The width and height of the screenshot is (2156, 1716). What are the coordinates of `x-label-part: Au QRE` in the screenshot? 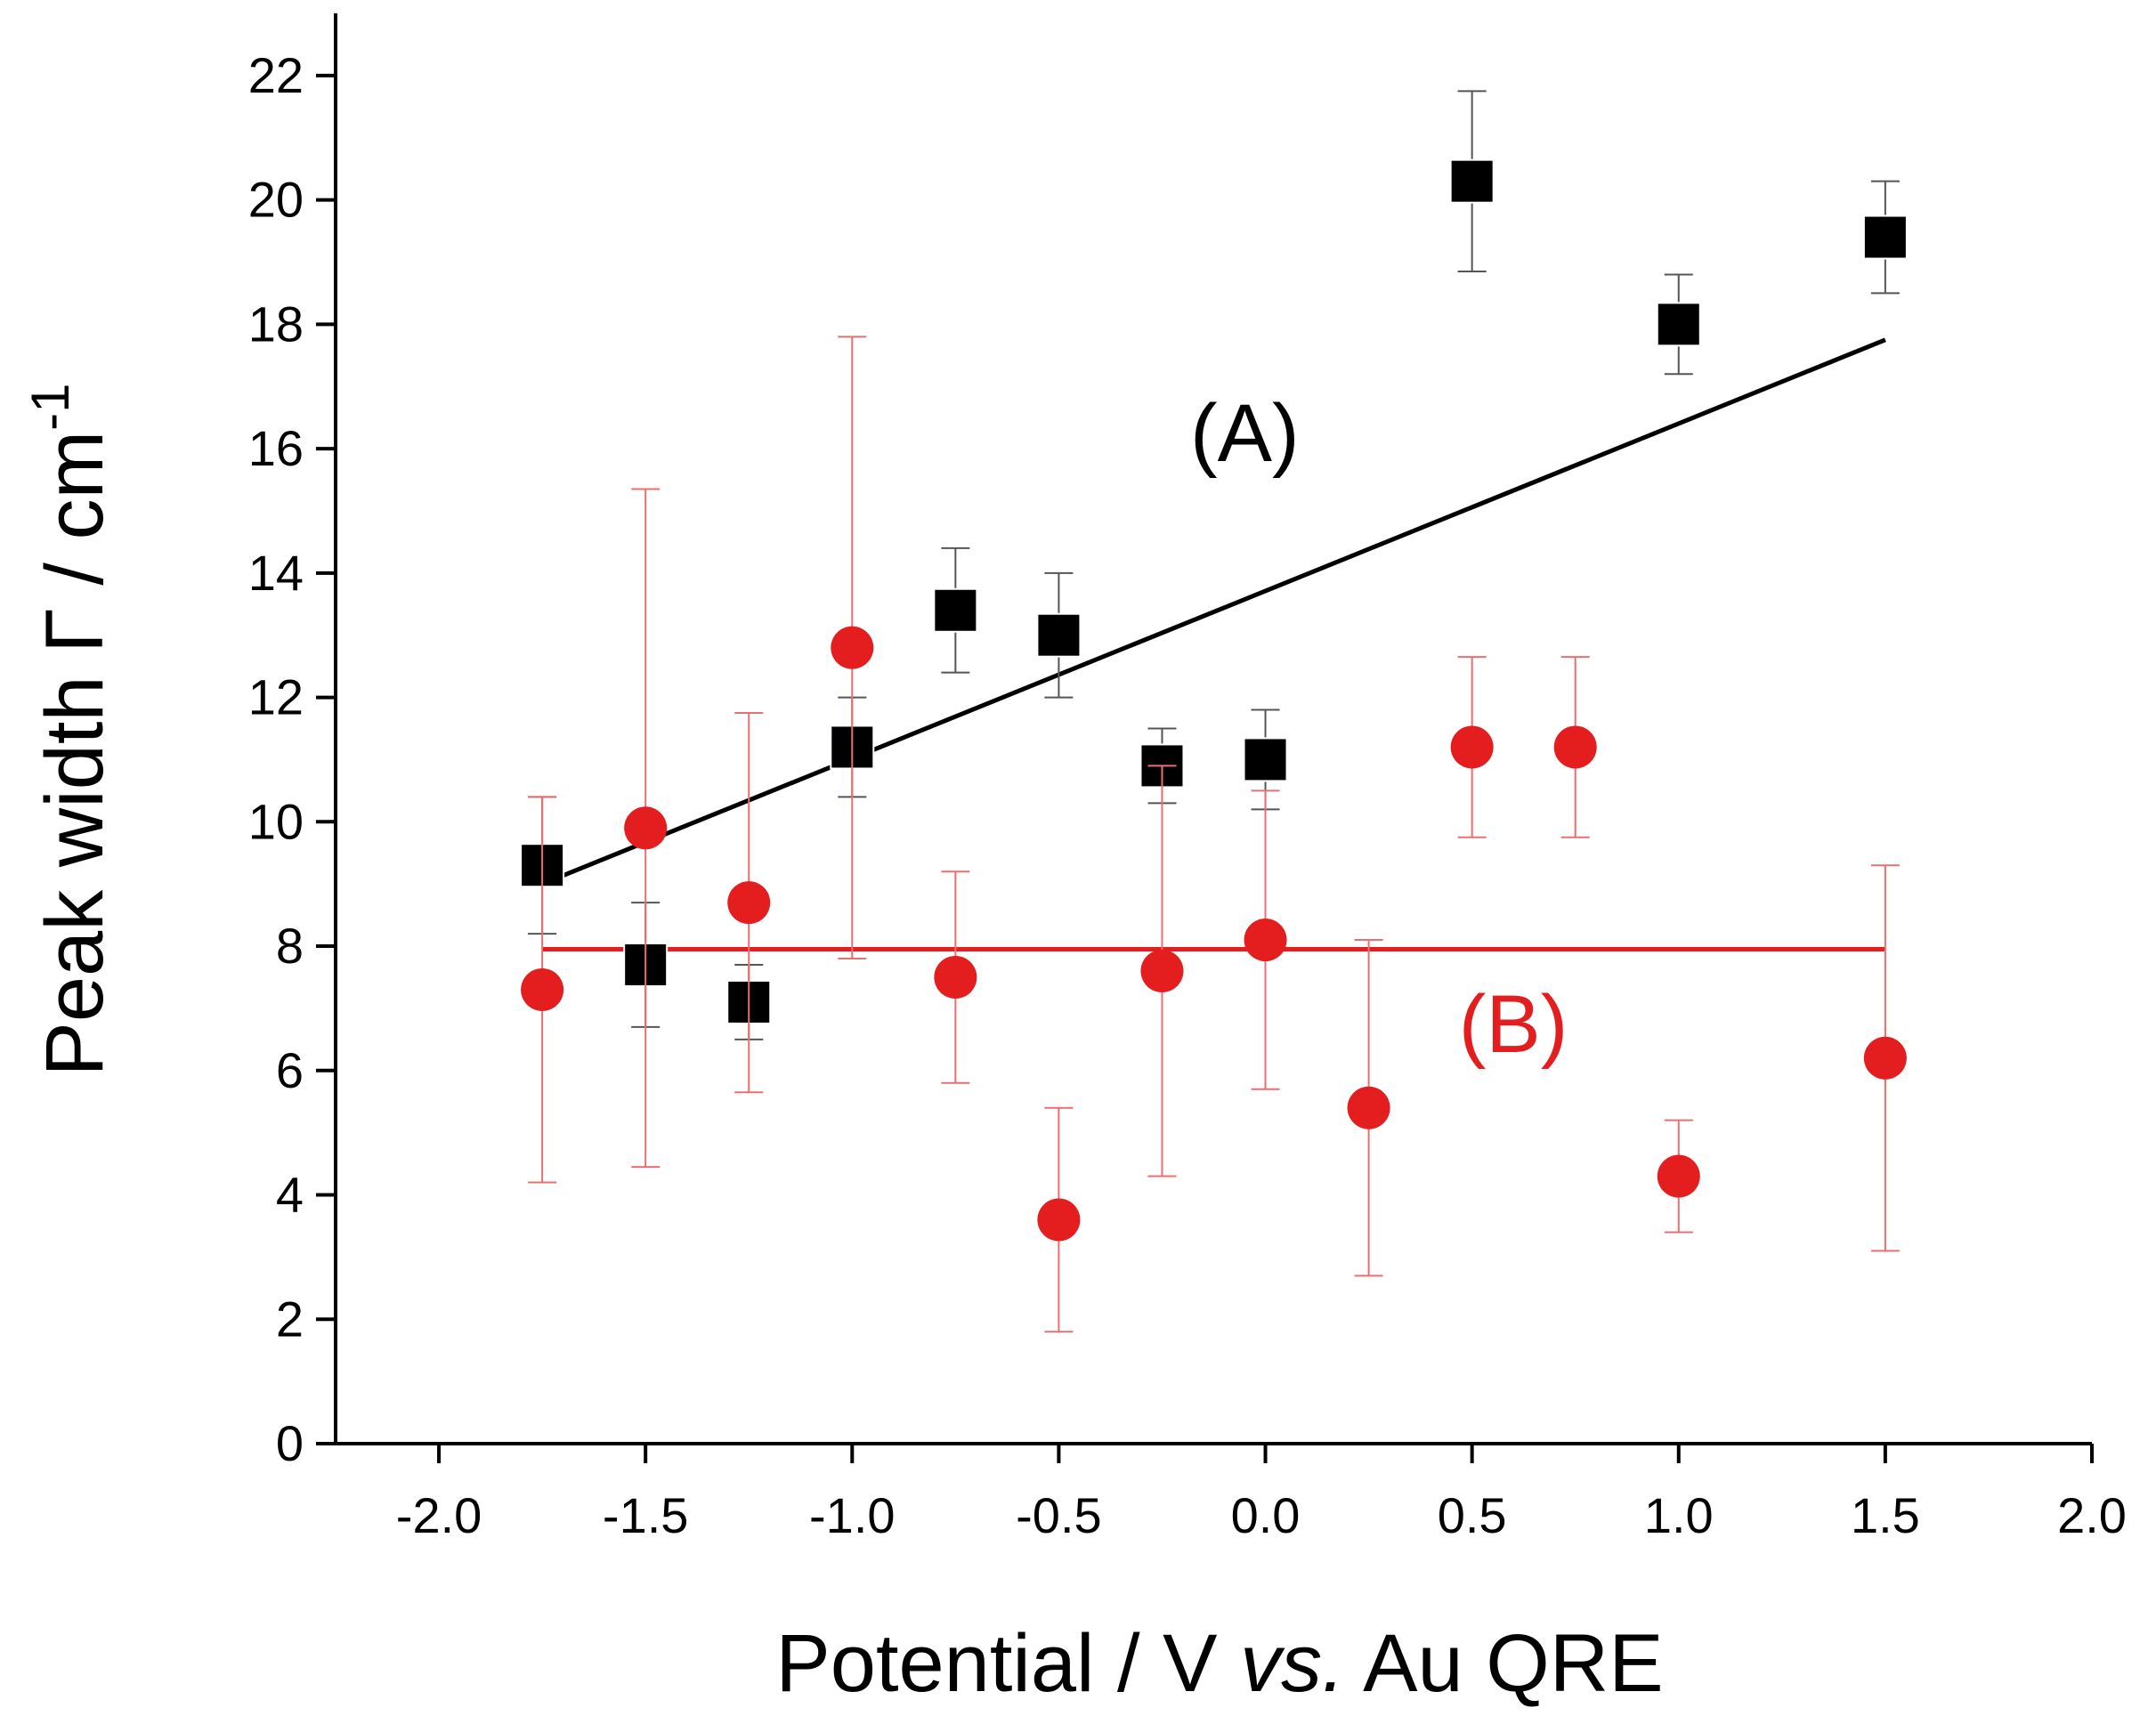 It's located at (1504, 1663).